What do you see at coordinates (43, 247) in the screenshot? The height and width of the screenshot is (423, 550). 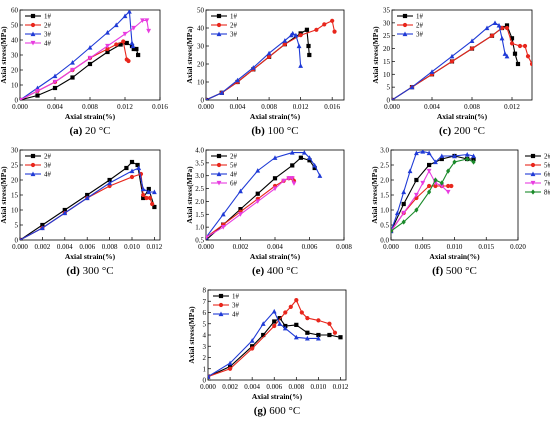 I see `x-tick-label: 0.002` at bounding box center [43, 247].